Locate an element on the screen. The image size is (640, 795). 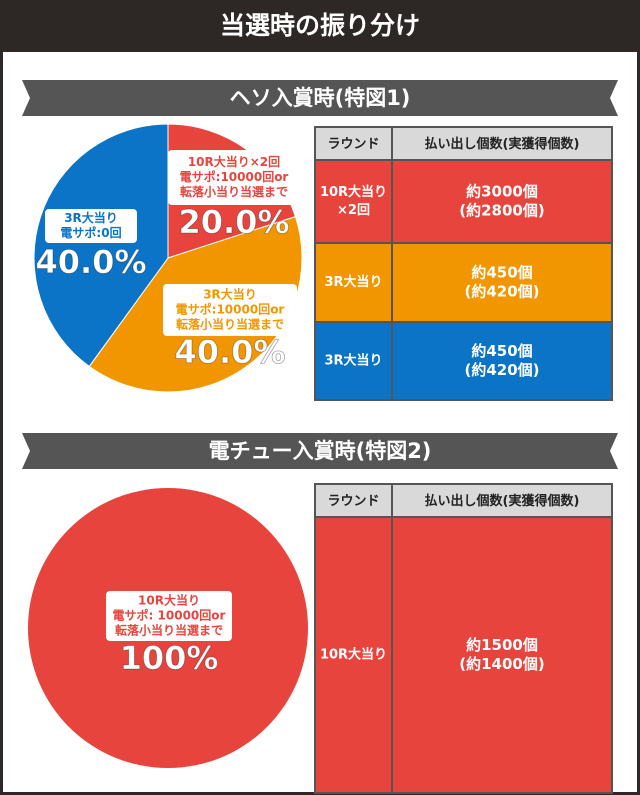
slice-label: 電サポ:0回 is located at coordinates (90, 232).